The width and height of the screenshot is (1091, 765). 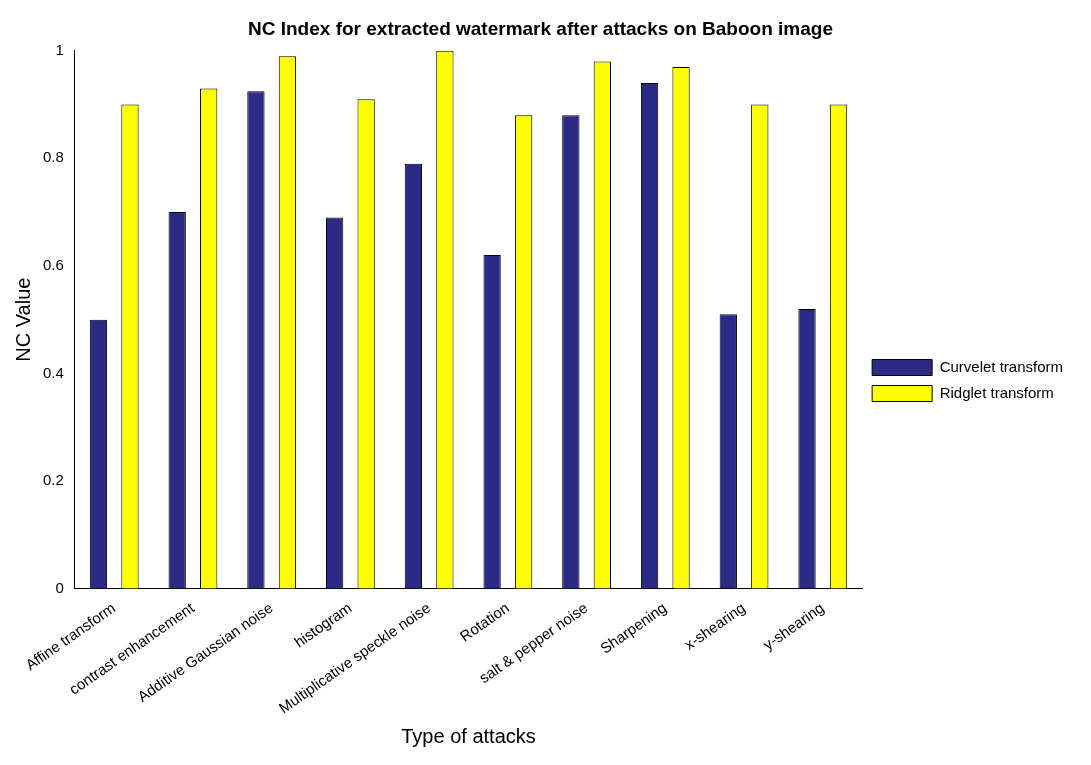 What do you see at coordinates (53, 480) in the screenshot?
I see `y-tick-label: 0.2` at bounding box center [53, 480].